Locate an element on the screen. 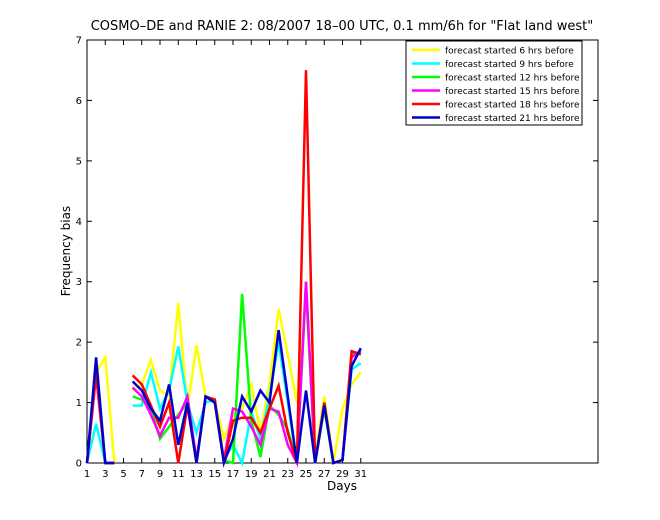 The image size is (660, 520). x-tick-label: 17 is located at coordinates (233, 474).